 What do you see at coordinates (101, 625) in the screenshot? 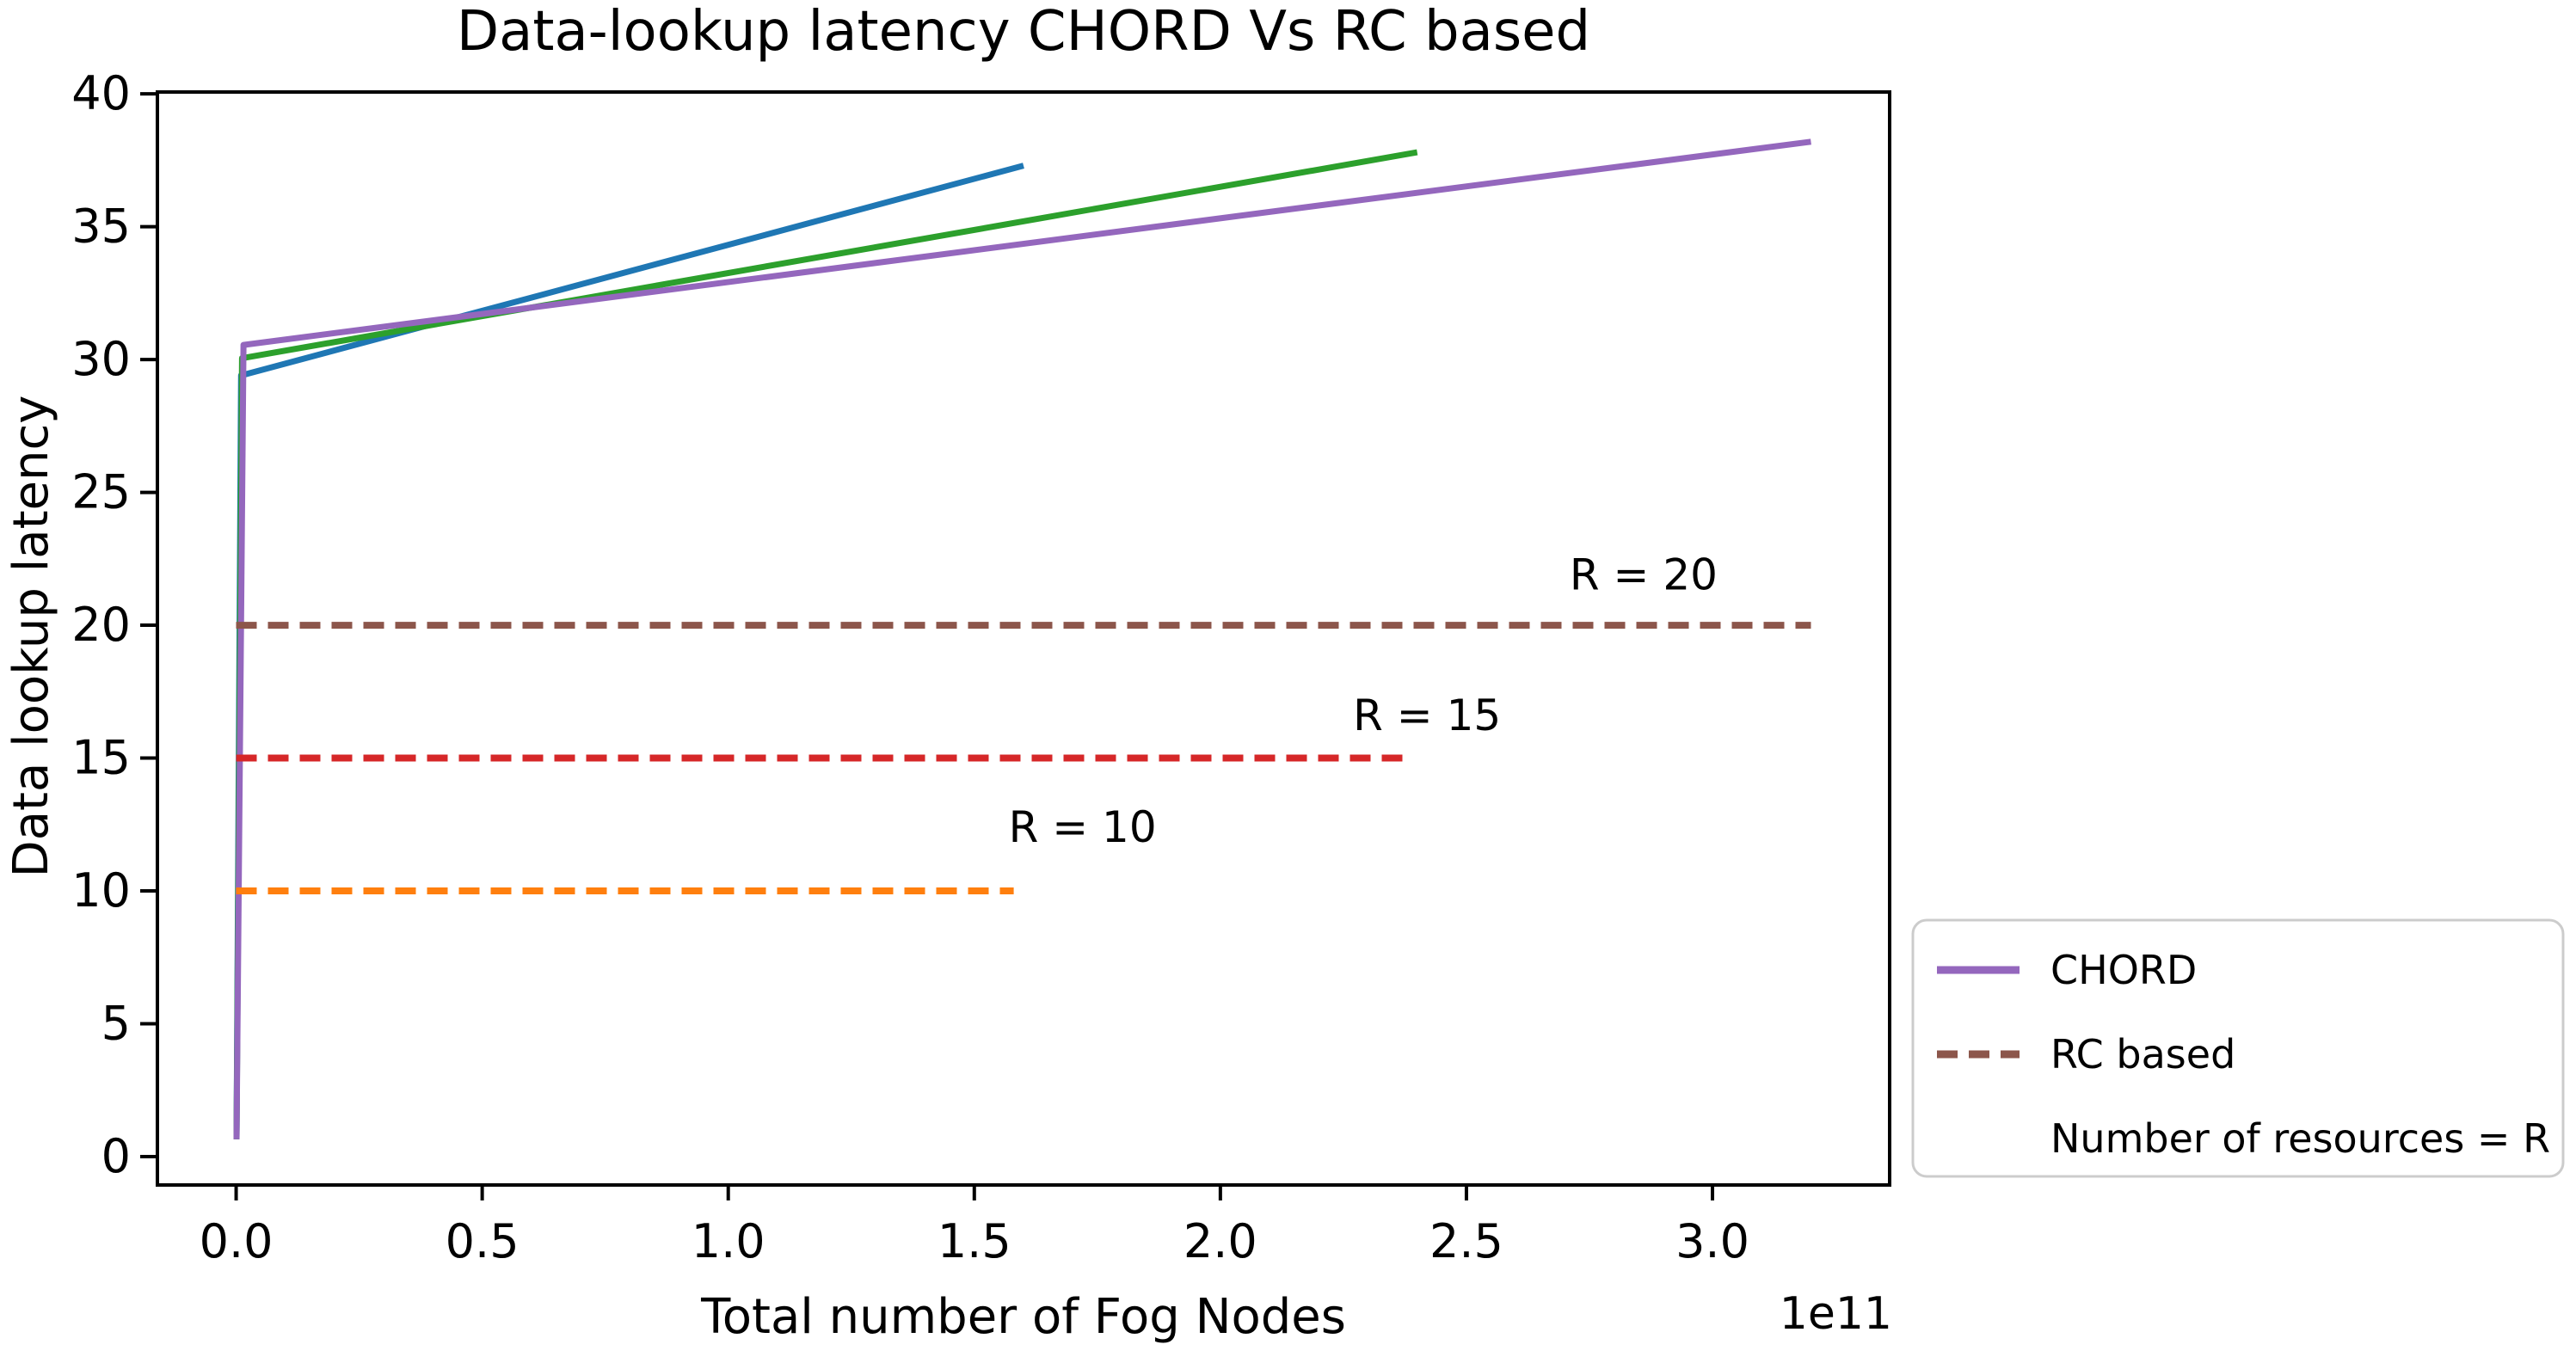
I see `y-tick-label: 20` at bounding box center [101, 625].